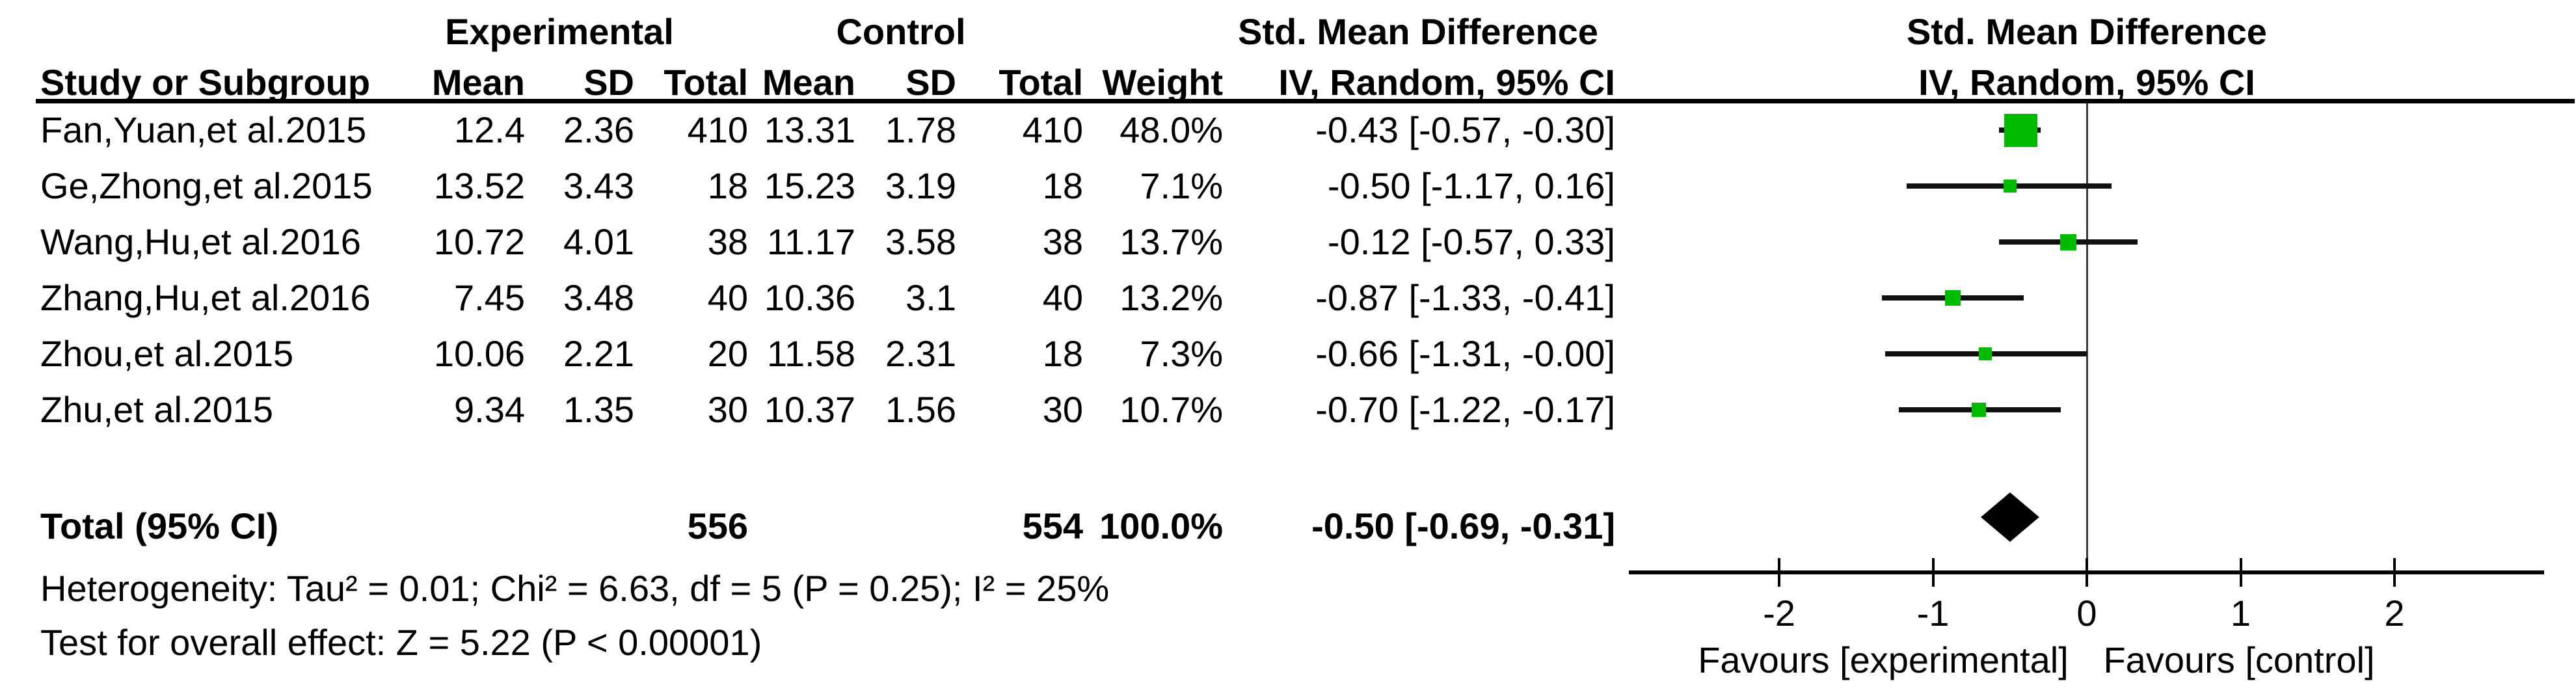  Describe the element at coordinates (727, 241) in the screenshot. I see `exp-total-cell: 38` at that location.